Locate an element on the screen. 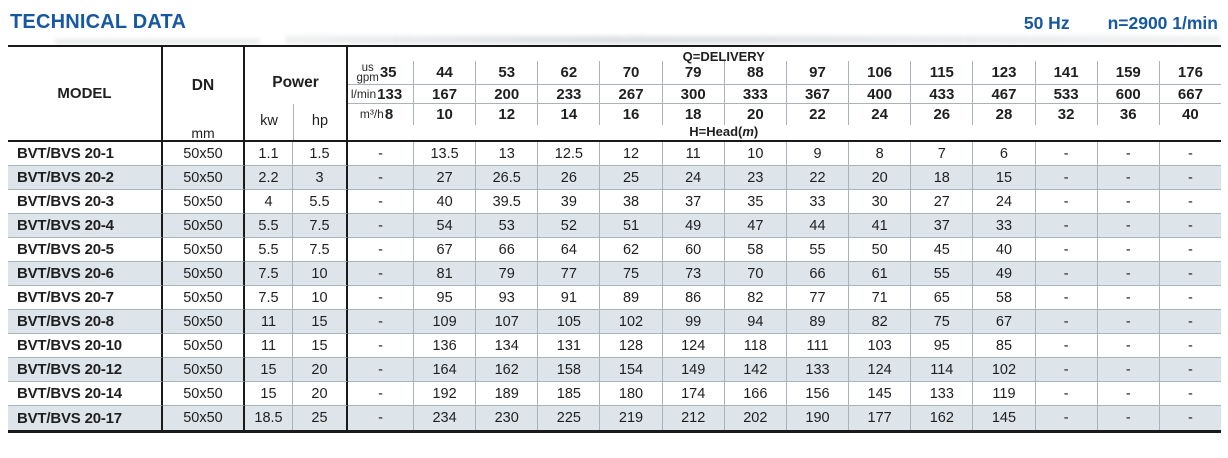  head-value-cell: 53 is located at coordinates (506, 226).